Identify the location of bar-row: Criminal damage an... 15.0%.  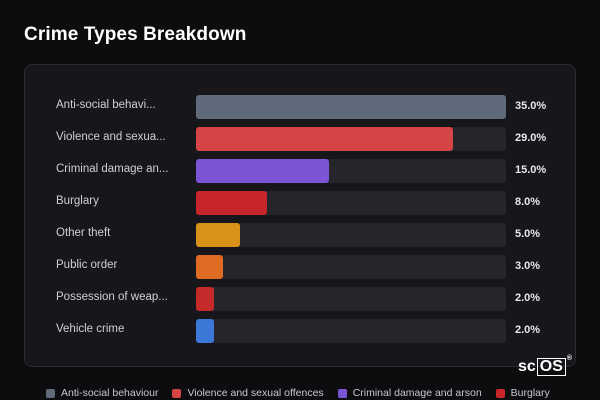
(300, 171).